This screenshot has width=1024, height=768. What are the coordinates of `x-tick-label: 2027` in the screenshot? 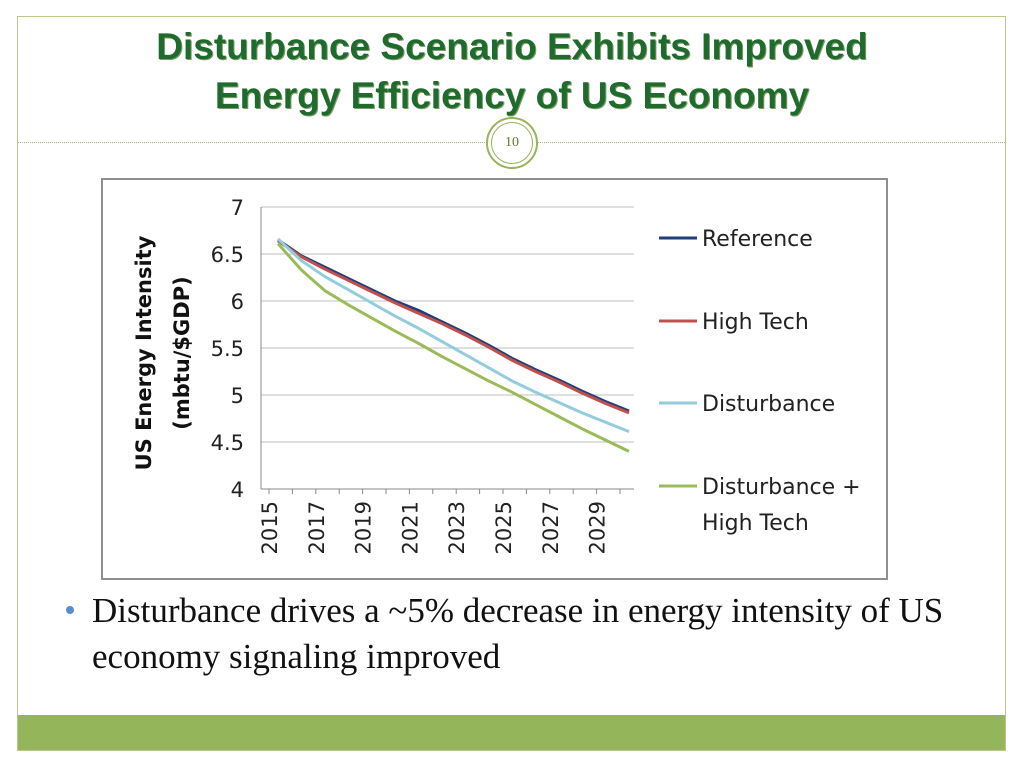 It's located at (551, 527).